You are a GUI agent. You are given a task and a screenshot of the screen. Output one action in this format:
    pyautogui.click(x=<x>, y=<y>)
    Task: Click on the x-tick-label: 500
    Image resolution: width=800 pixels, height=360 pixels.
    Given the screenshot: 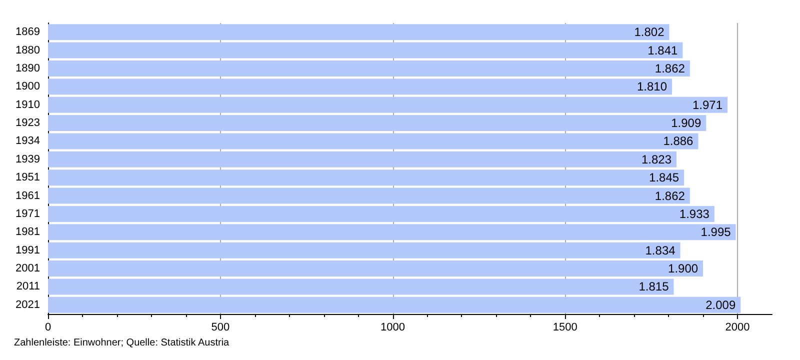 What is the action you would take?
    pyautogui.click(x=220, y=328)
    